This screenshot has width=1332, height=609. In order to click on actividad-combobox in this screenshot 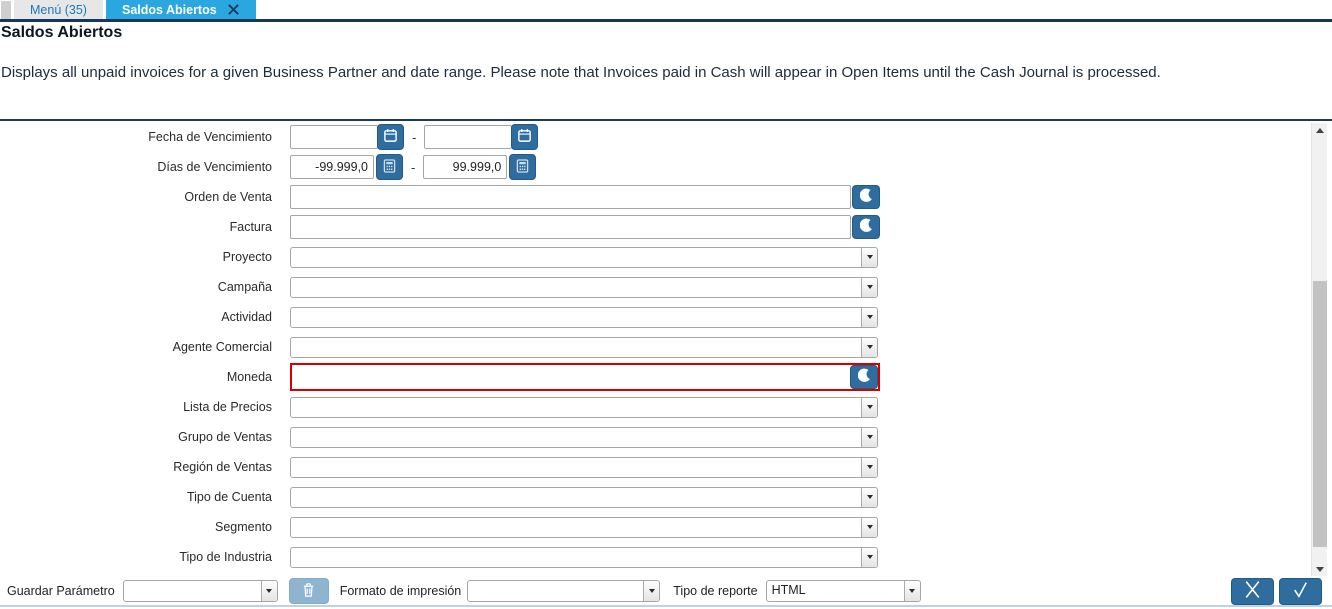, I will do `click(584, 317)`.